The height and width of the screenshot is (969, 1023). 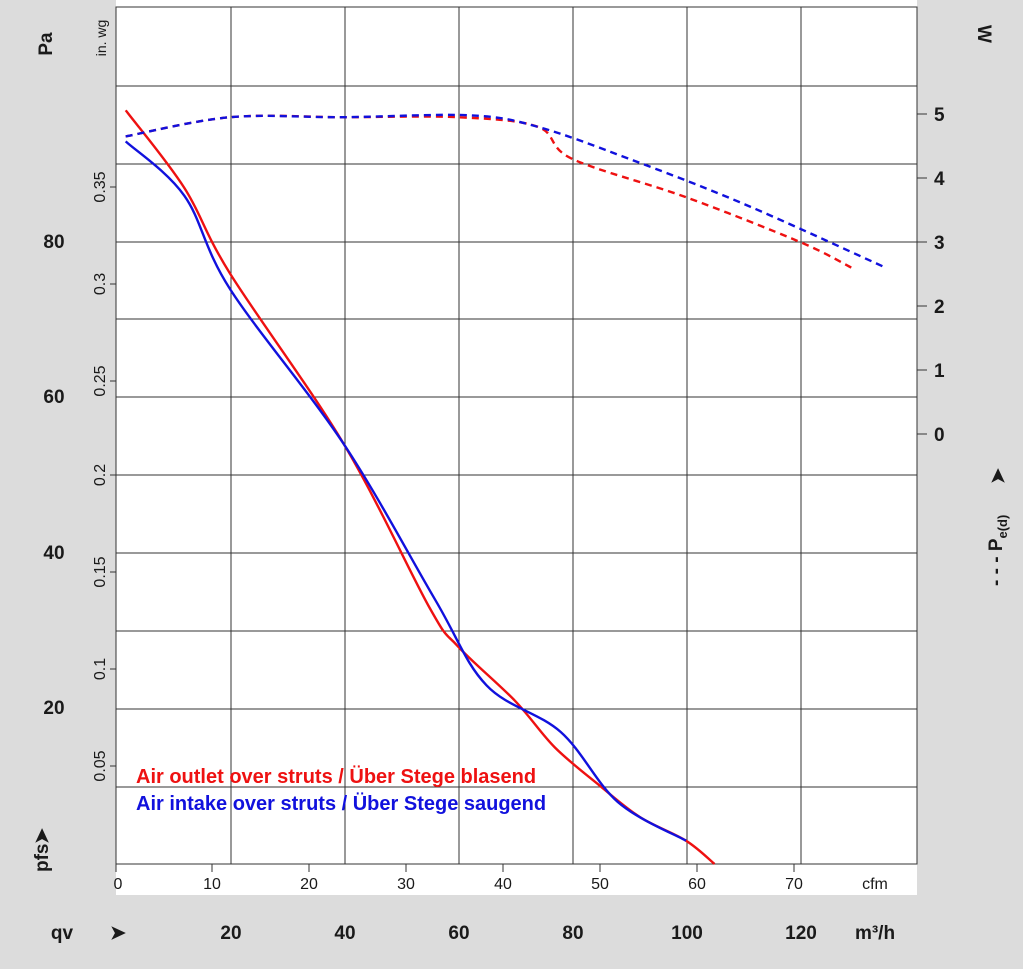 I want to click on m3h-tick-label: 60, so click(x=458, y=933).